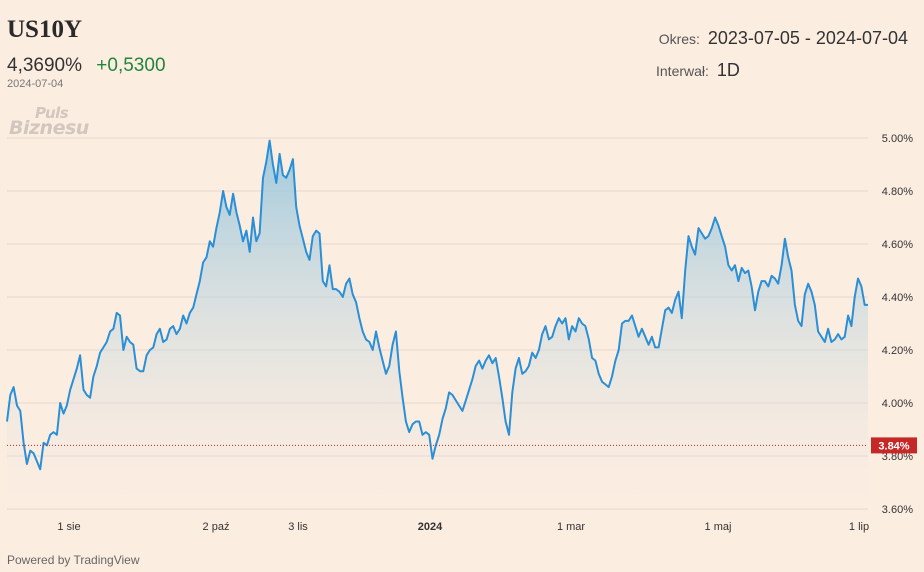 The image size is (924, 572). Describe the element at coordinates (897, 298) in the screenshot. I see `y-tick-label: 4.40%` at that location.